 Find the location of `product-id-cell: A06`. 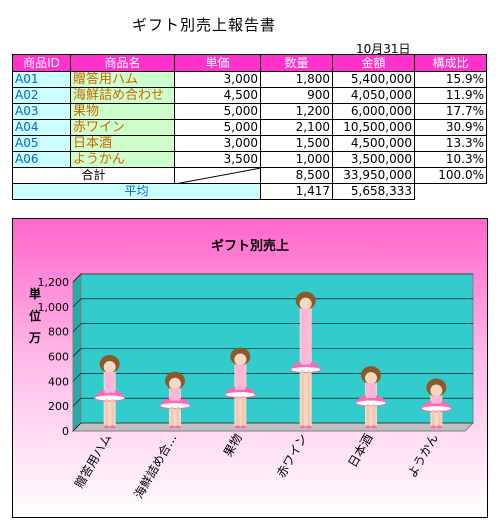

product-id-cell: A06 is located at coordinates (41, 159).